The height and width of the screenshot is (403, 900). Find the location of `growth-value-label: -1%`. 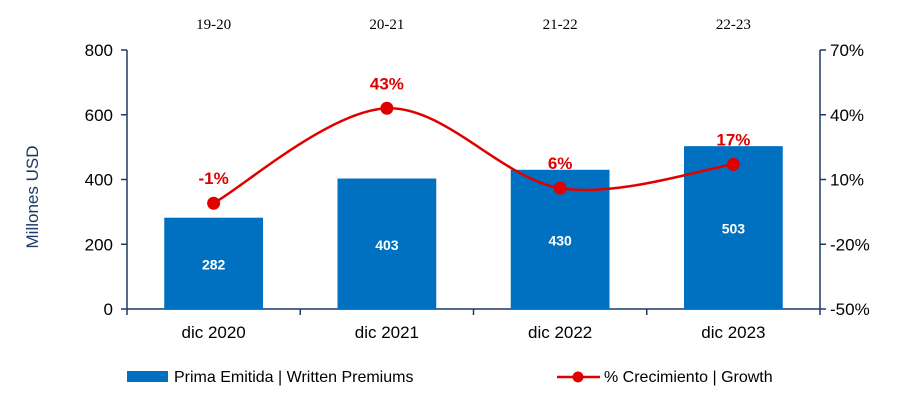

growth-value-label: -1% is located at coordinates (214, 178).